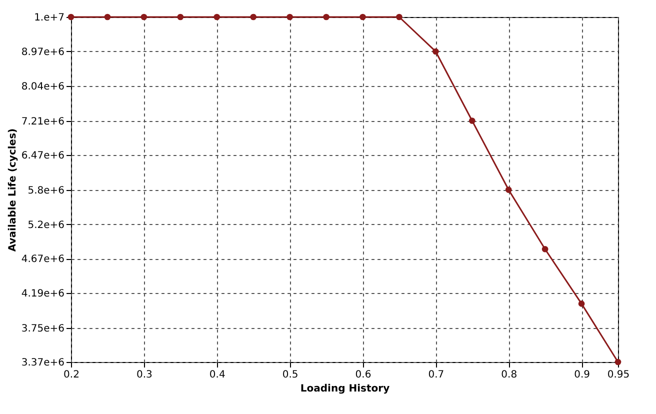 Image resolution: width=656 pixels, height=414 pixels. Describe the element at coordinates (582, 375) in the screenshot. I see `x-tick-label: 0.9` at that location.